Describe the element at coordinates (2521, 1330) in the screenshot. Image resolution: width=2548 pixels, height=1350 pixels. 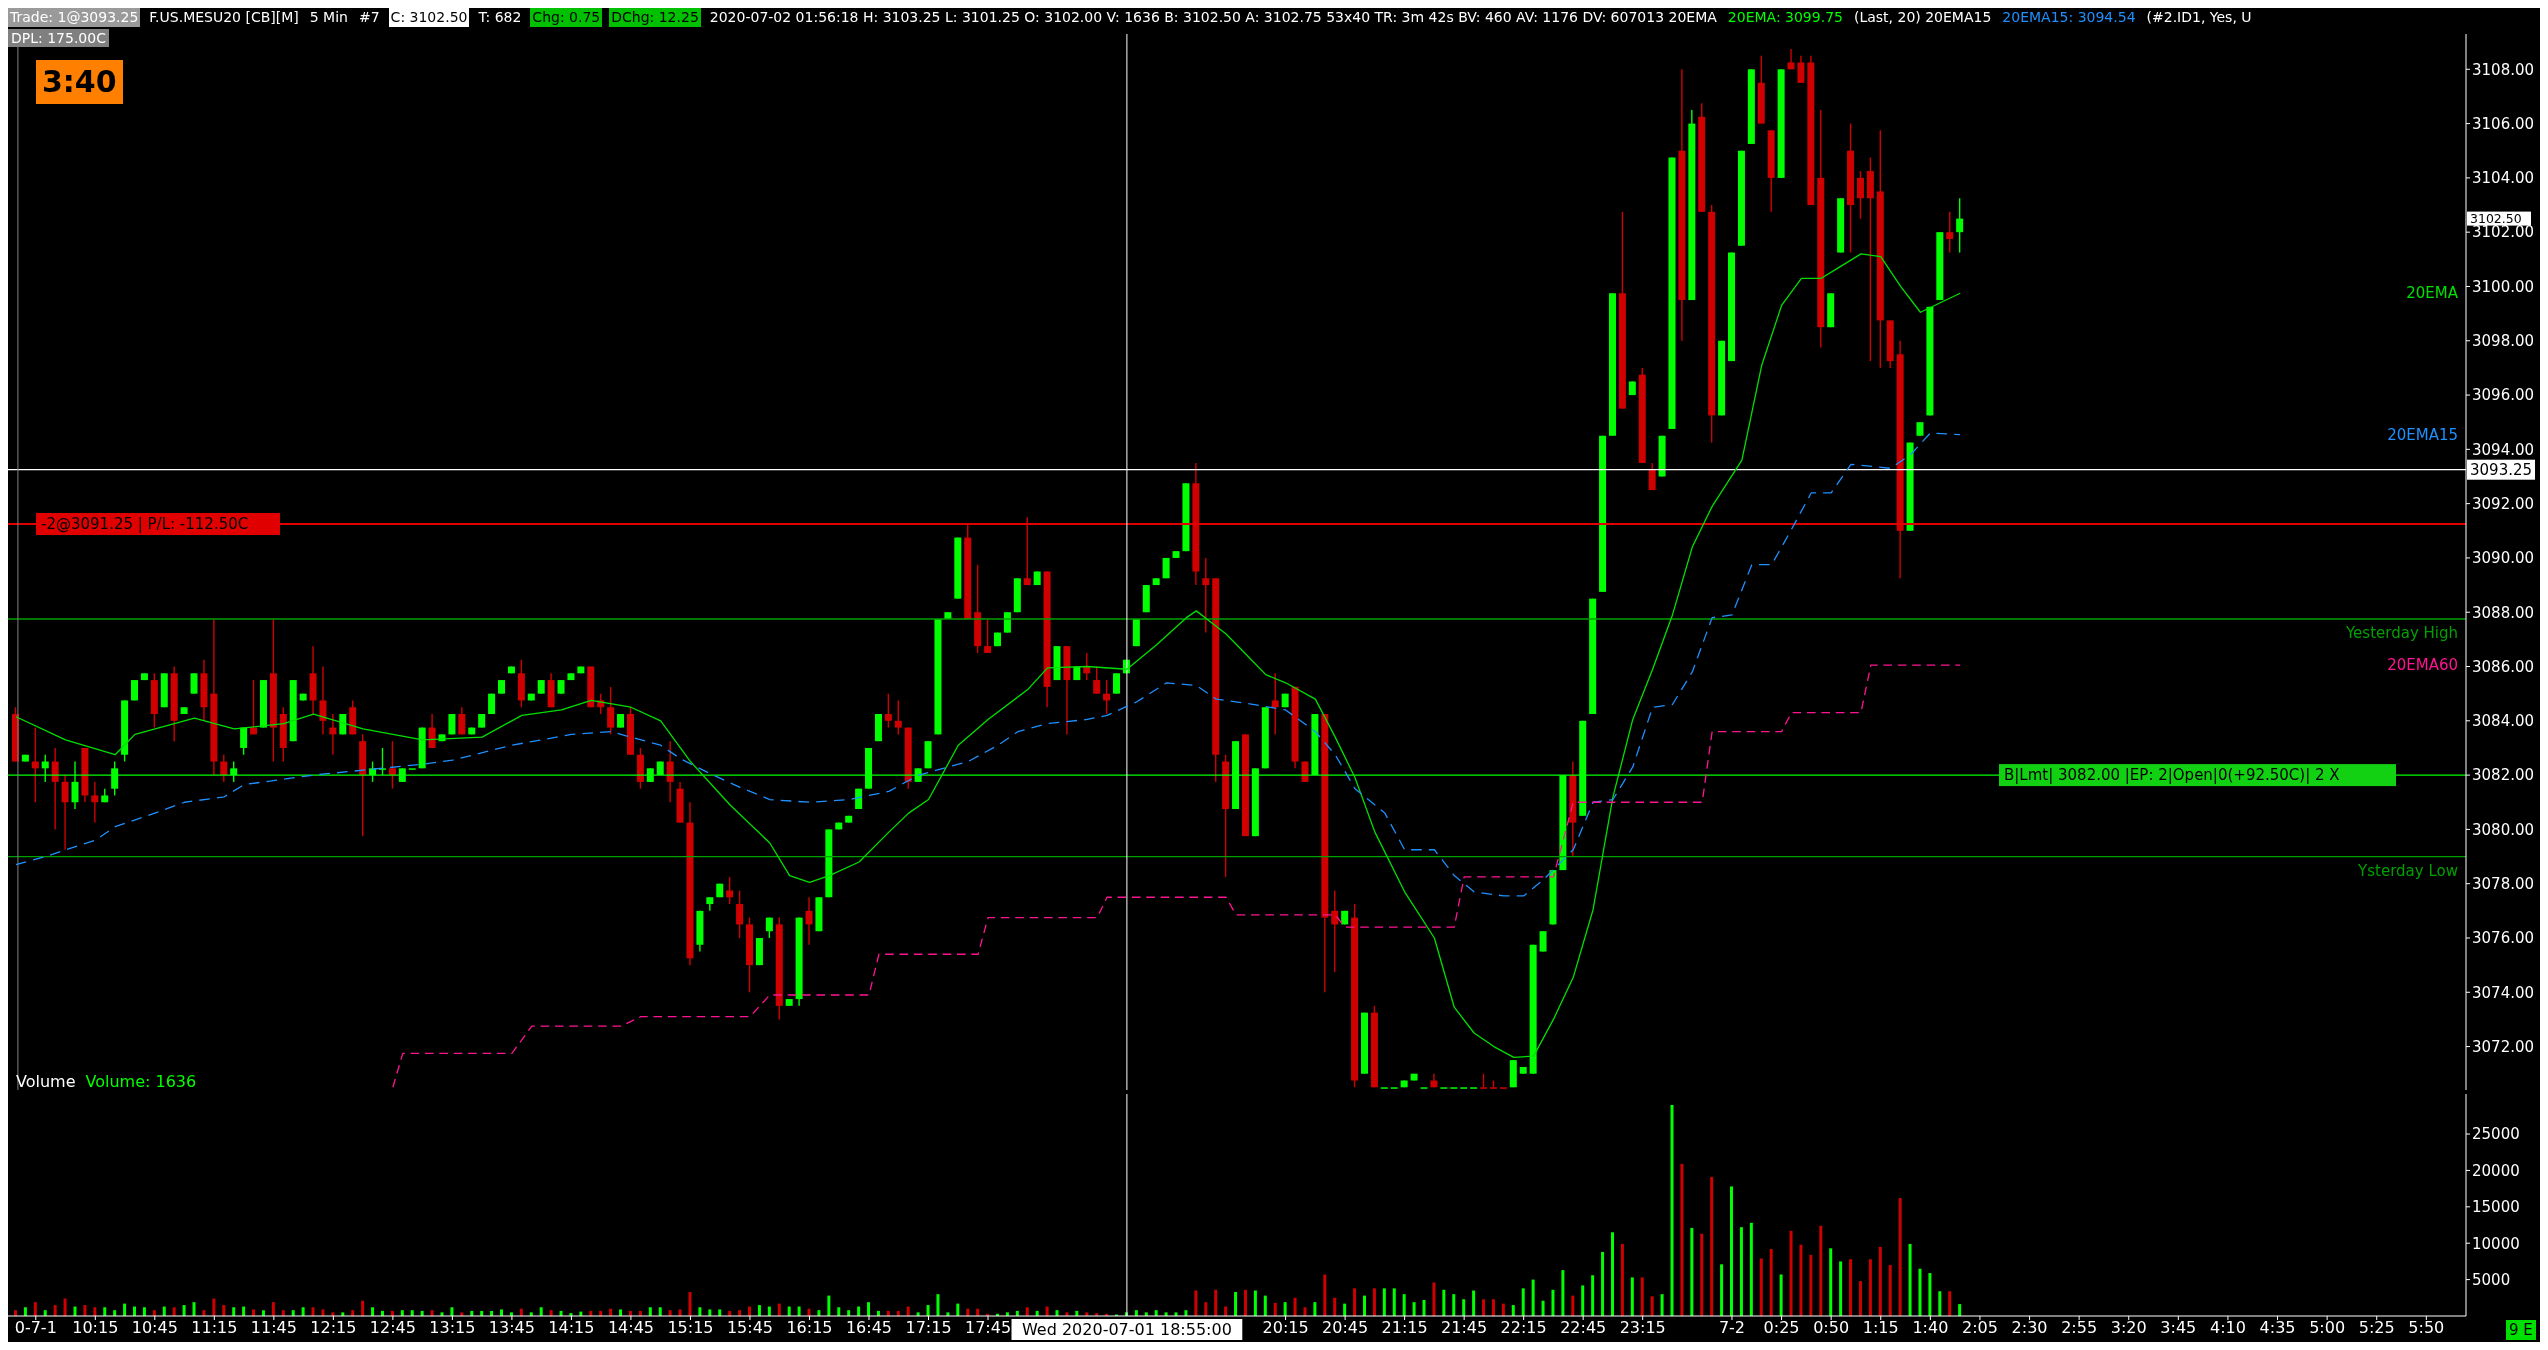
I see `text: 9 E` at that location.